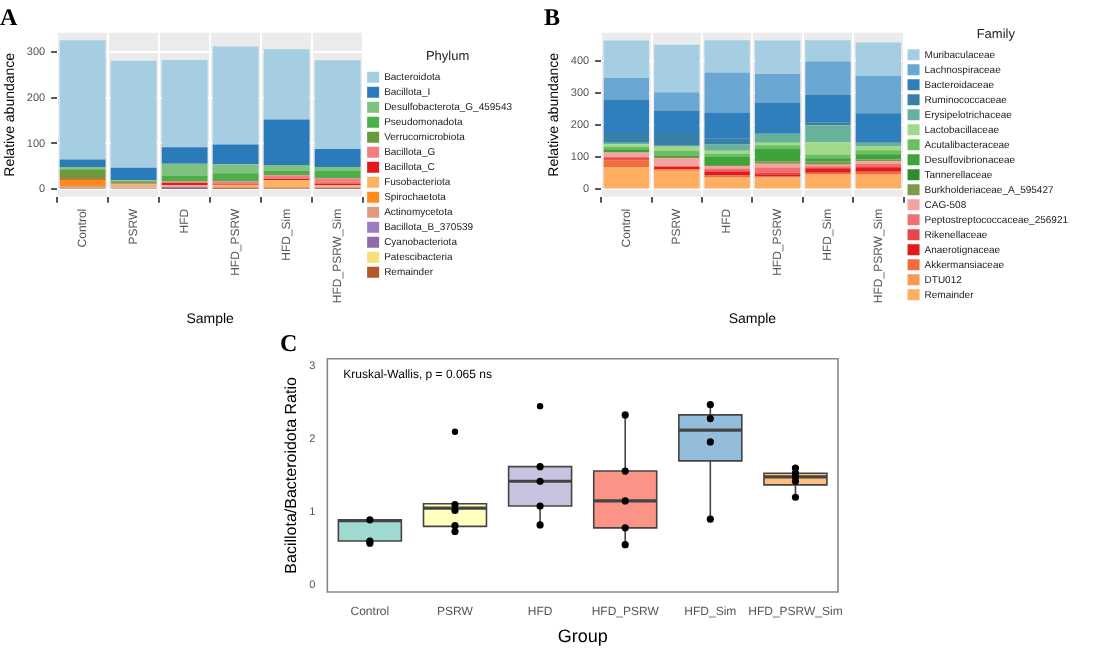 Image resolution: width=1100 pixels, height=650 pixels. I want to click on x-axis-title: Group, so click(582, 636).